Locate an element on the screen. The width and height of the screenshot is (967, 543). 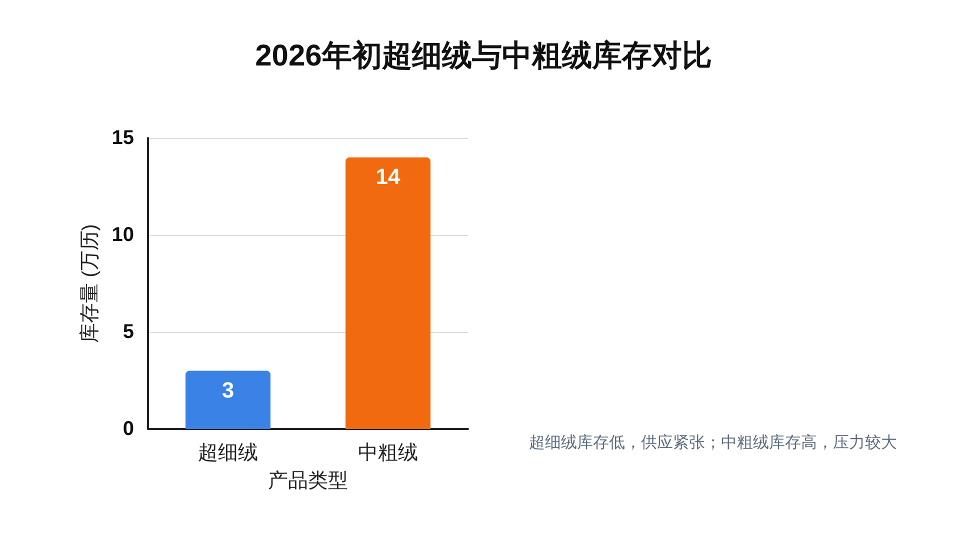
data-label: 3 is located at coordinates (228, 389).